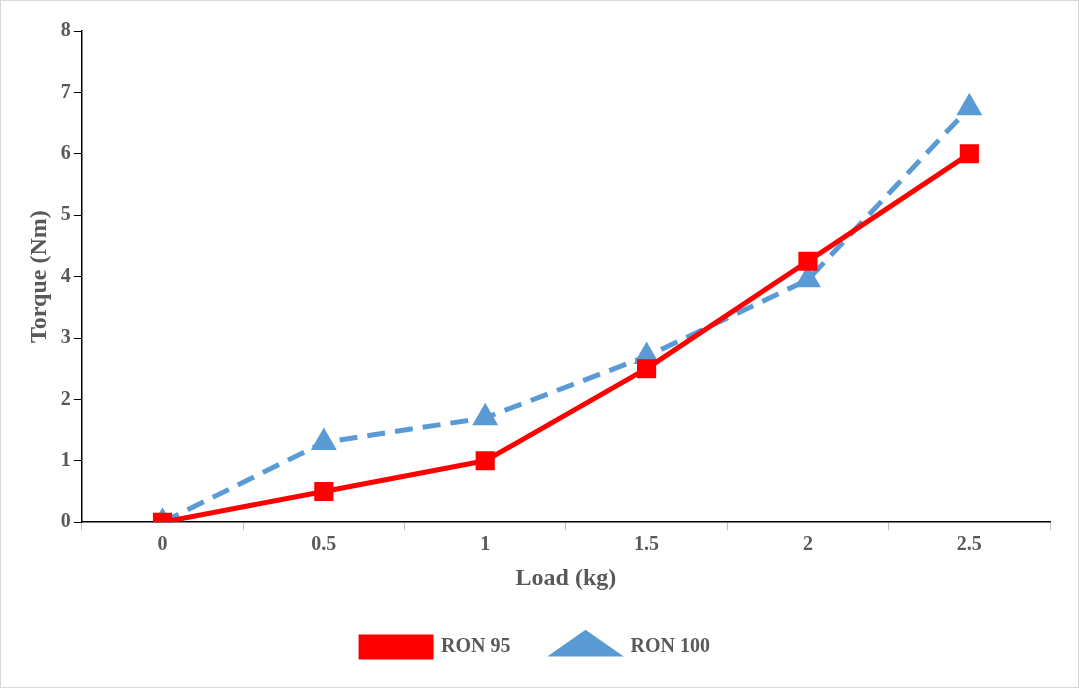 The height and width of the screenshot is (688, 1079). What do you see at coordinates (162, 543) in the screenshot?
I see `x-tick-label: 0` at bounding box center [162, 543].